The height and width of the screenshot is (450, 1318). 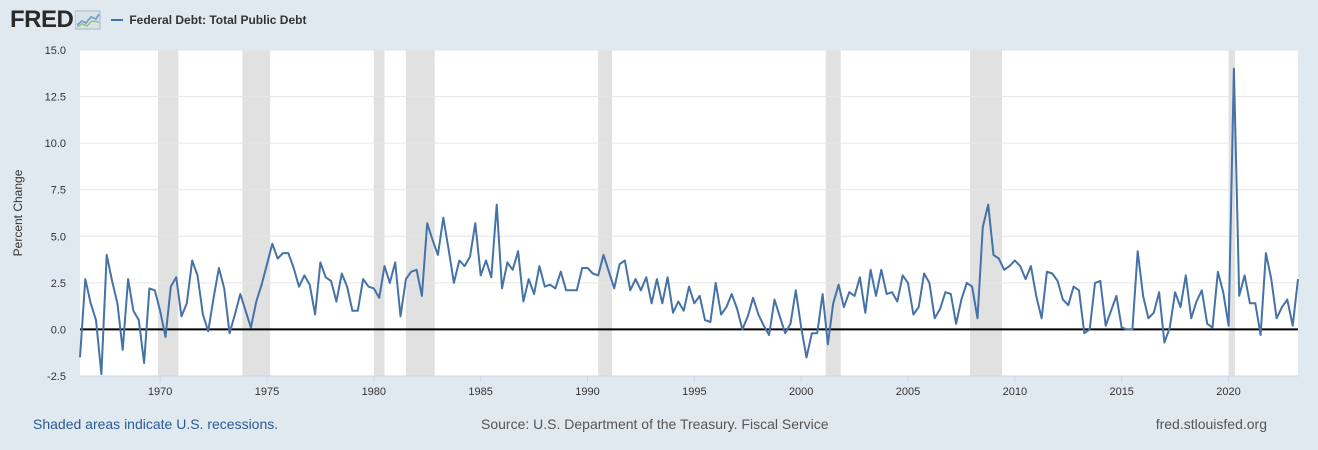 I want to click on x-tick-label: 1975, so click(x=267, y=392).